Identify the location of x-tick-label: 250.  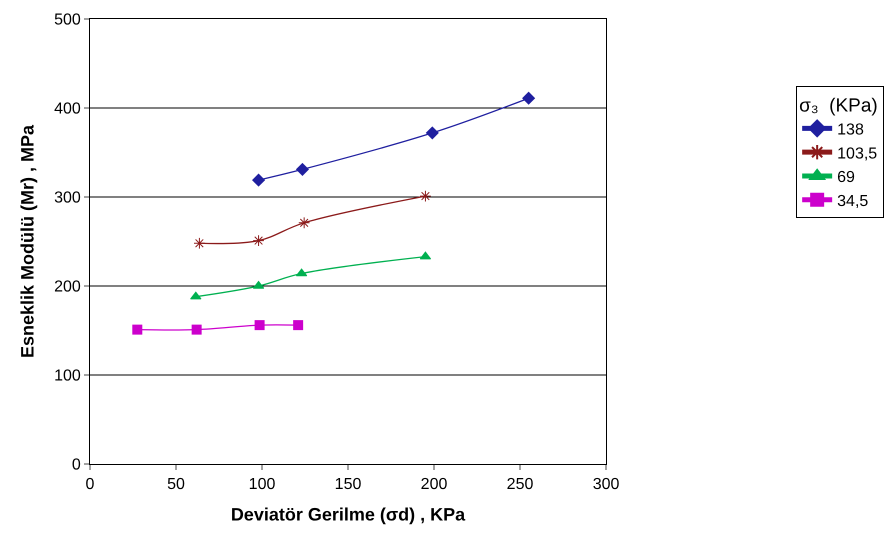
(520, 485).